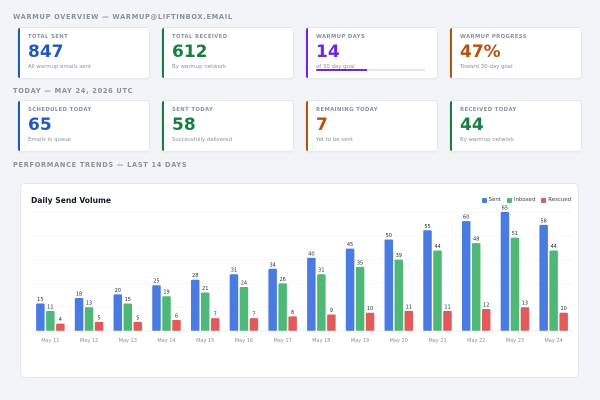 The image size is (600, 400). Describe the element at coordinates (40, 300) in the screenshot. I see `data-label: 15` at that location.